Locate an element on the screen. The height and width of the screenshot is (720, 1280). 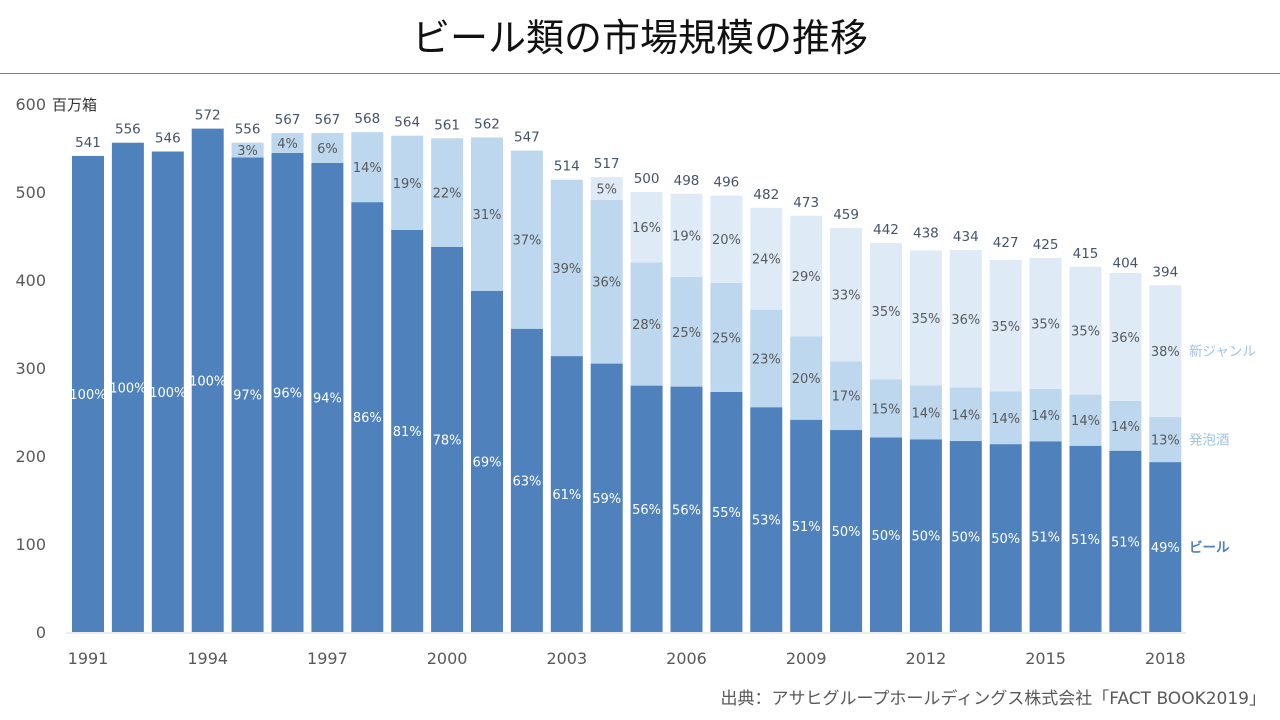
total-label: 572 is located at coordinates (208, 116).